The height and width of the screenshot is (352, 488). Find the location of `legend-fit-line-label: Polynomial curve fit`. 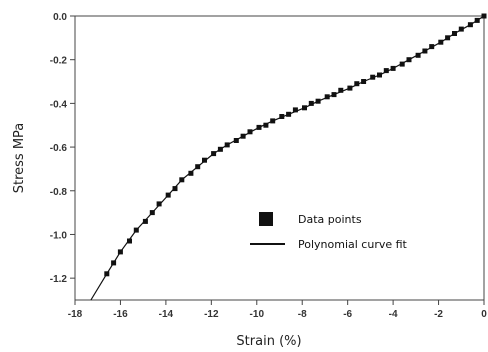

legend-fit-line-label: Polynomial curve fit is located at coordinates (353, 244).